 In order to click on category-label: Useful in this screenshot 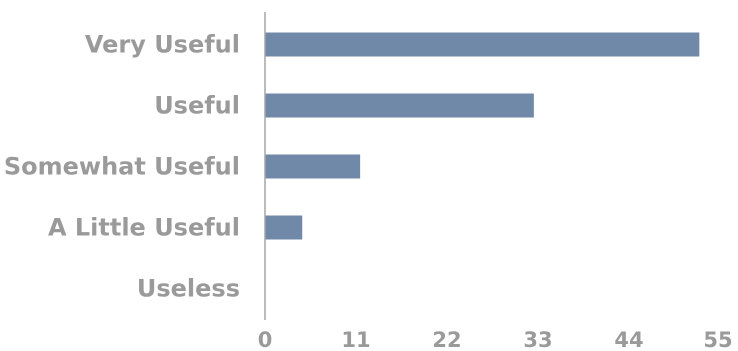, I will do `click(197, 106)`.